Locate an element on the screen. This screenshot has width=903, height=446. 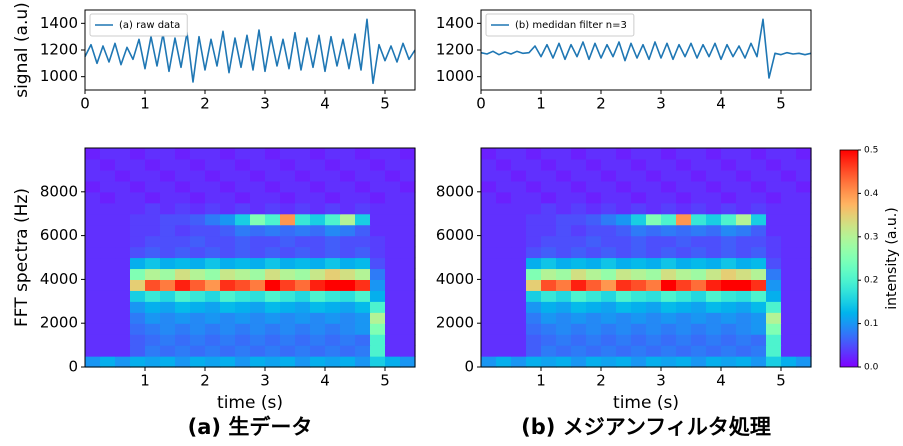
x-tick-label: 1 is located at coordinates (145, 381).